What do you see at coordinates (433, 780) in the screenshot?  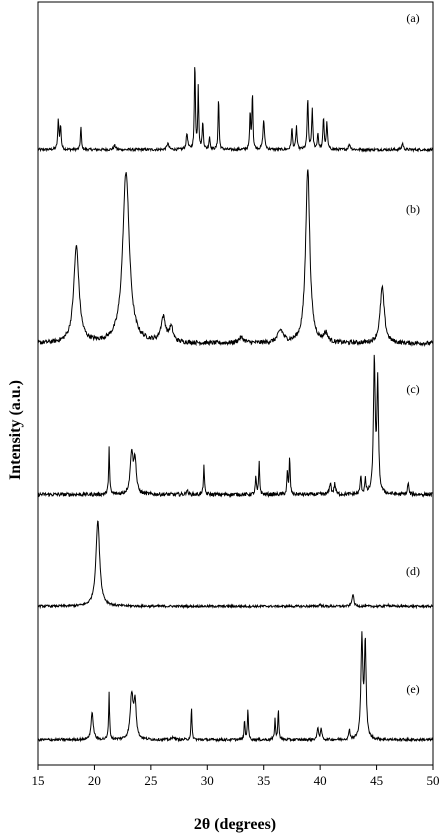 I see `x-tick-label: 50` at bounding box center [433, 780].